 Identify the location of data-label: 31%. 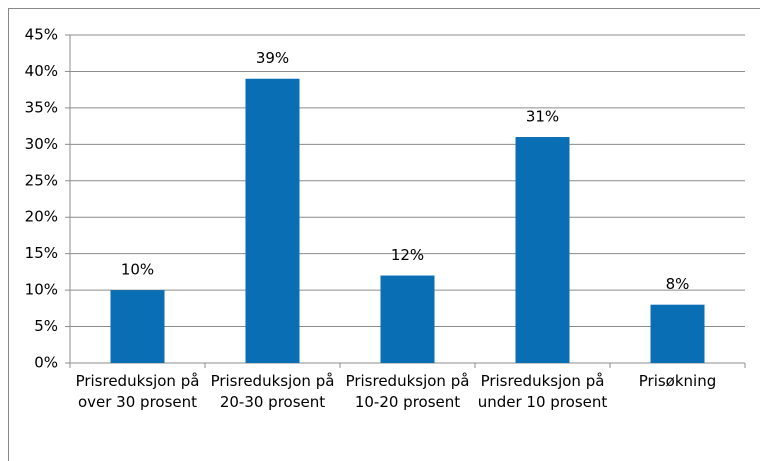
(542, 117).